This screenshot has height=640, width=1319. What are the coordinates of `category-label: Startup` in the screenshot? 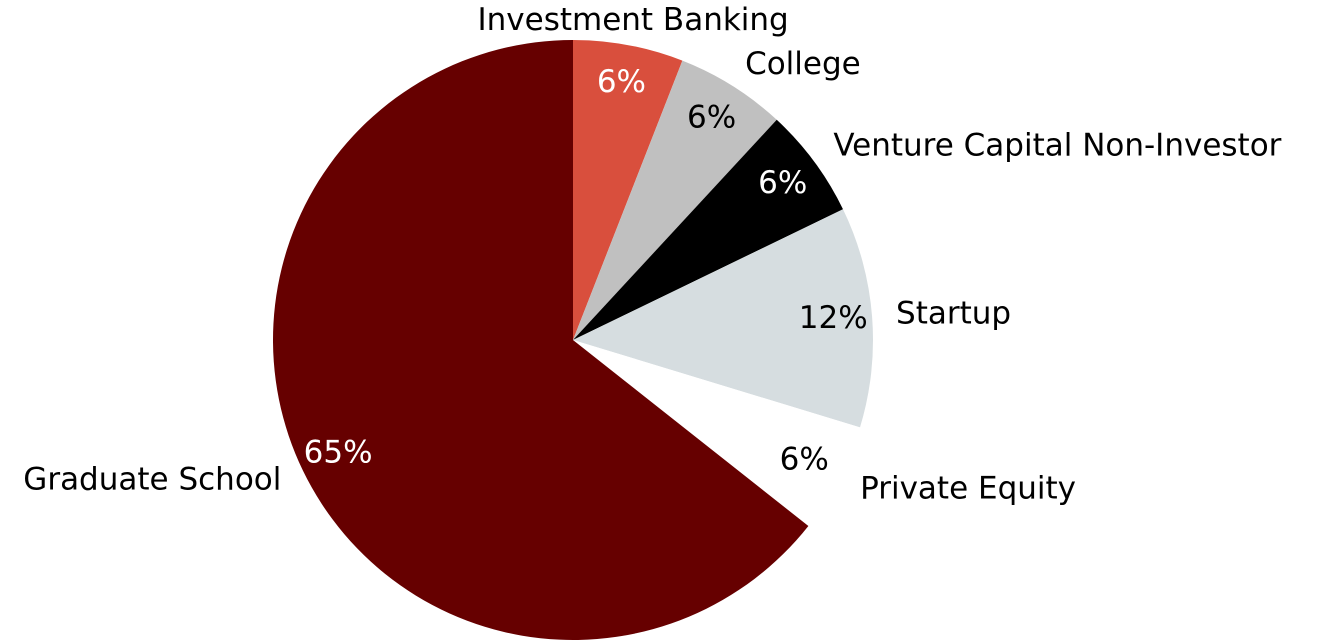 It's located at (953, 313).